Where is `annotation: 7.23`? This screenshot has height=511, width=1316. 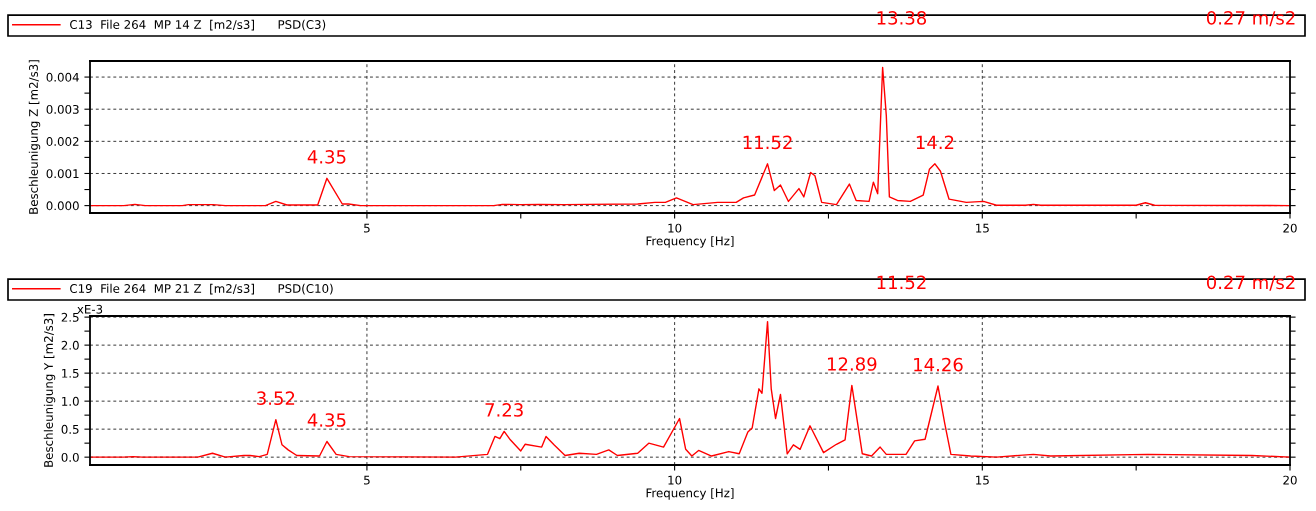
annotation: 7.23 is located at coordinates (504, 410).